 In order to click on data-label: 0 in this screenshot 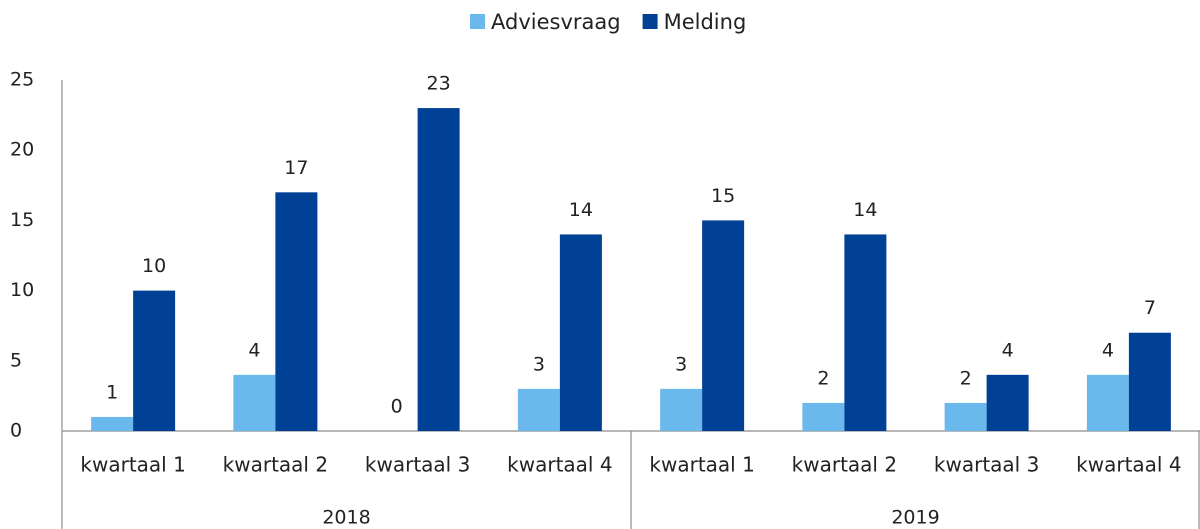, I will do `click(397, 407)`.